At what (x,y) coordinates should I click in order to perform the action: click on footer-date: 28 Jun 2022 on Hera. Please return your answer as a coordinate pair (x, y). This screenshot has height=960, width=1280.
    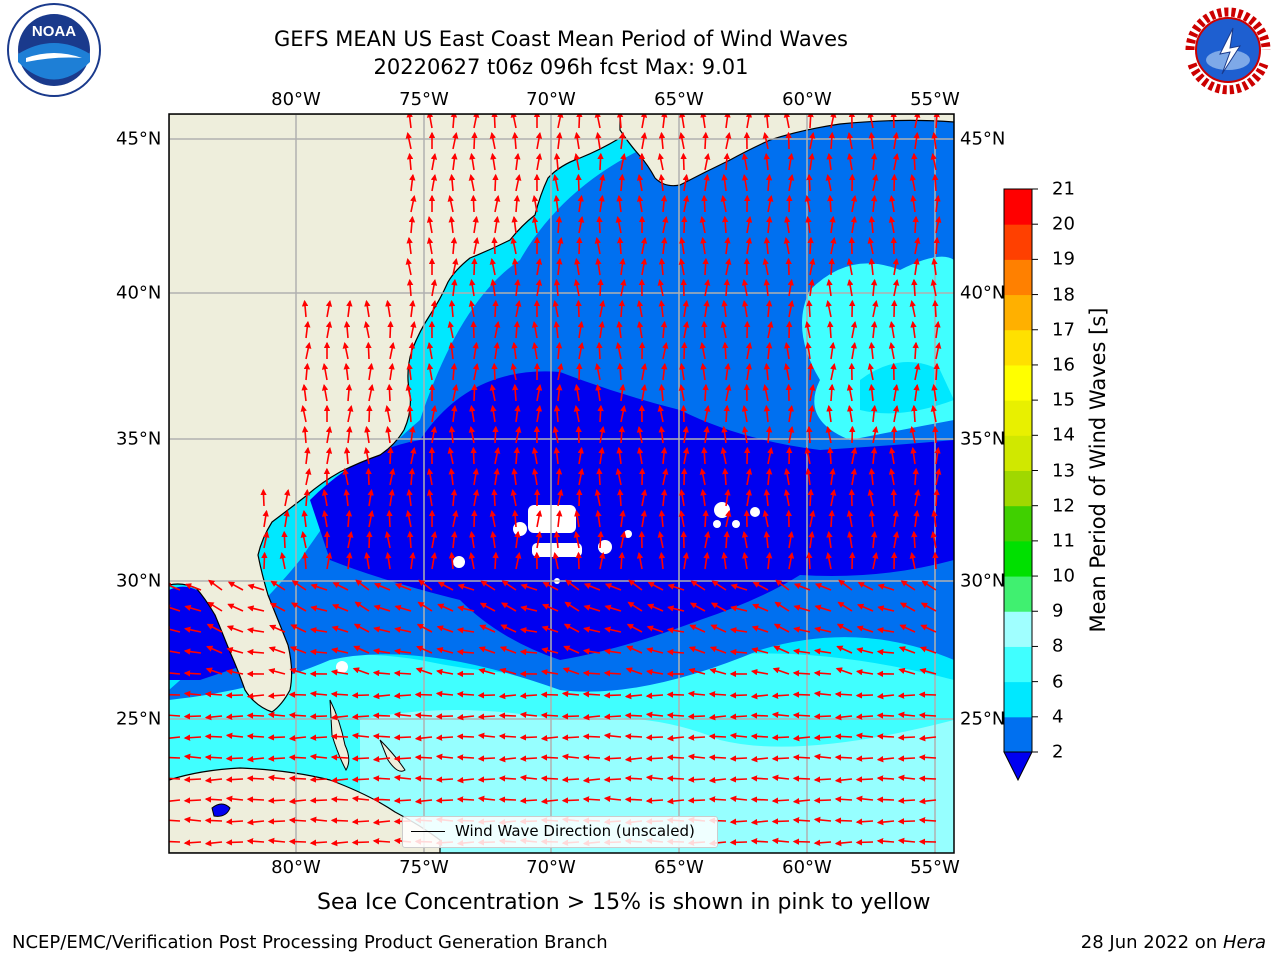
    Looking at the image, I should click on (1173, 942).